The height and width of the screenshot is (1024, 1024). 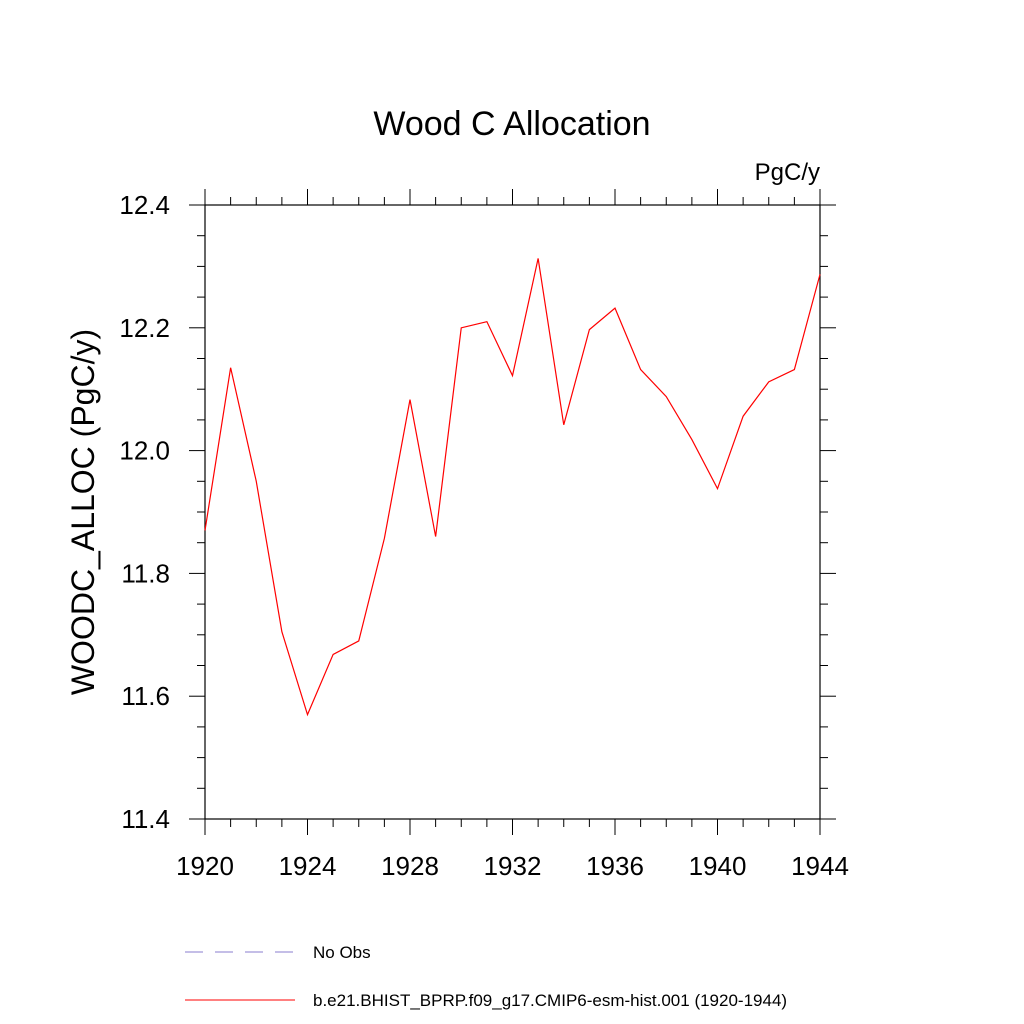 What do you see at coordinates (308, 866) in the screenshot?
I see `x-tick-label: 1924` at bounding box center [308, 866].